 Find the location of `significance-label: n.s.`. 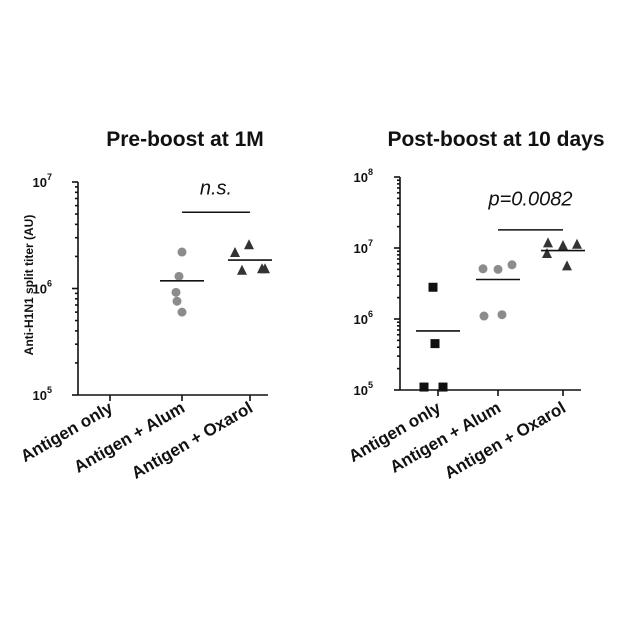

significance-label: n.s. is located at coordinates (216, 189).